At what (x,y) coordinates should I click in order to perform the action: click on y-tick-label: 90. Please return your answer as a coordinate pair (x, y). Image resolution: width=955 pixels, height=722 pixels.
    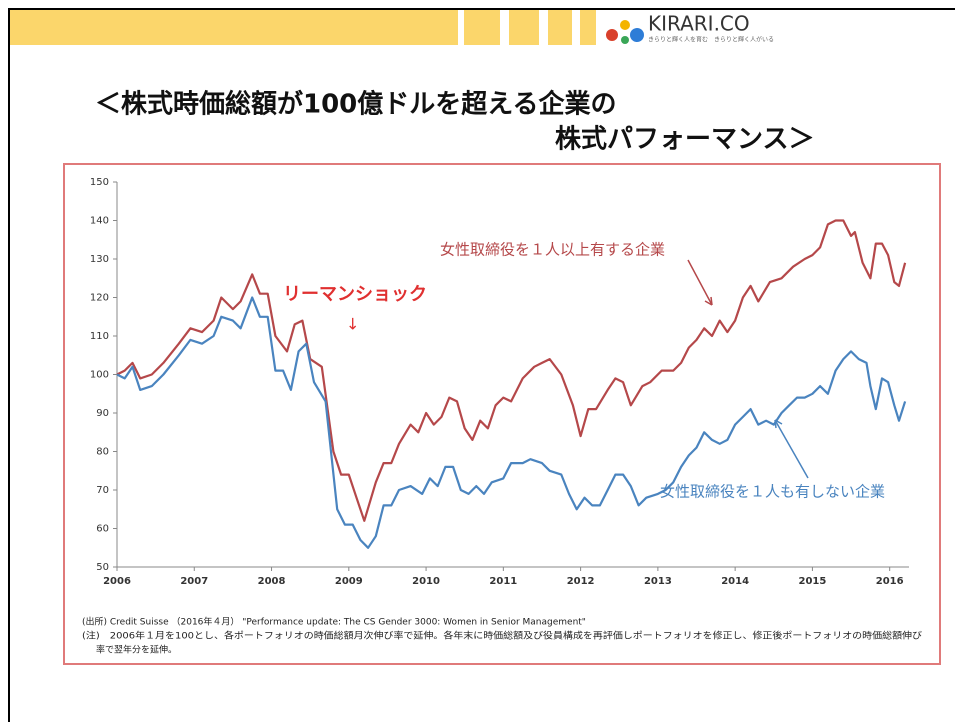
    Looking at the image, I should click on (102, 413).